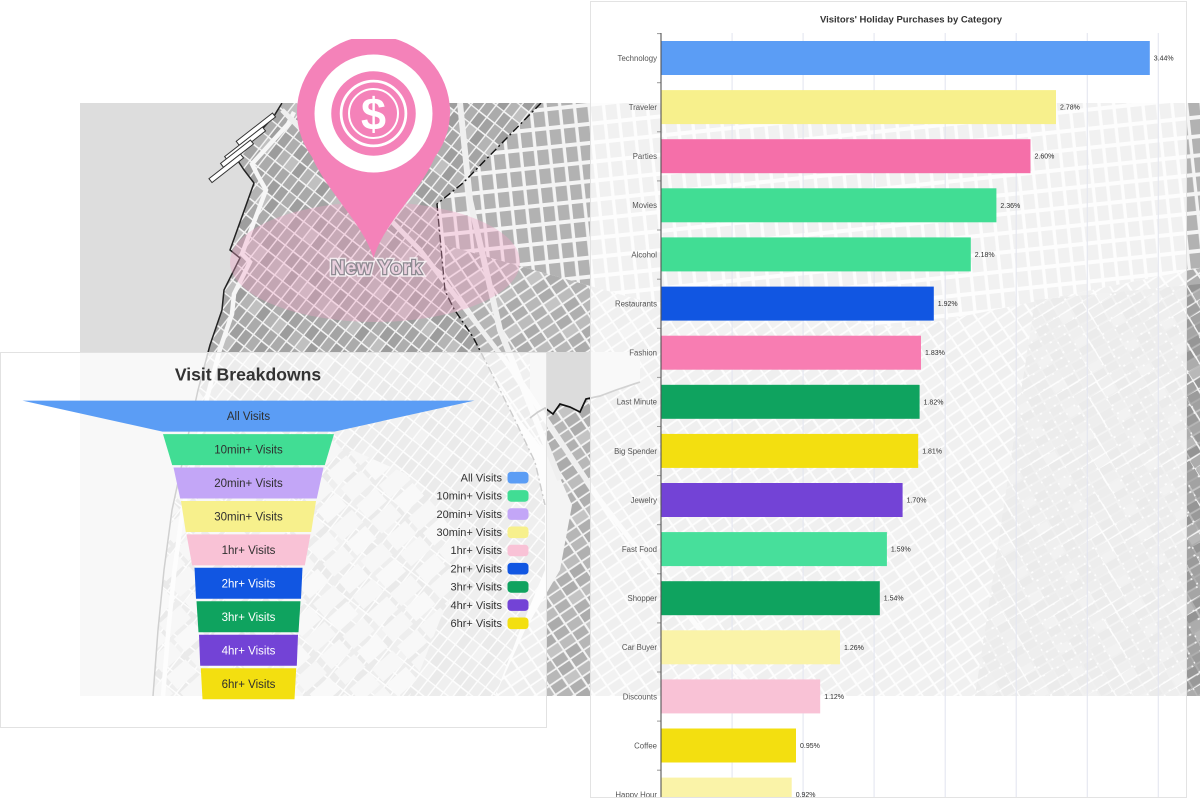  I want to click on svg-text: 1.83%, so click(935, 353).